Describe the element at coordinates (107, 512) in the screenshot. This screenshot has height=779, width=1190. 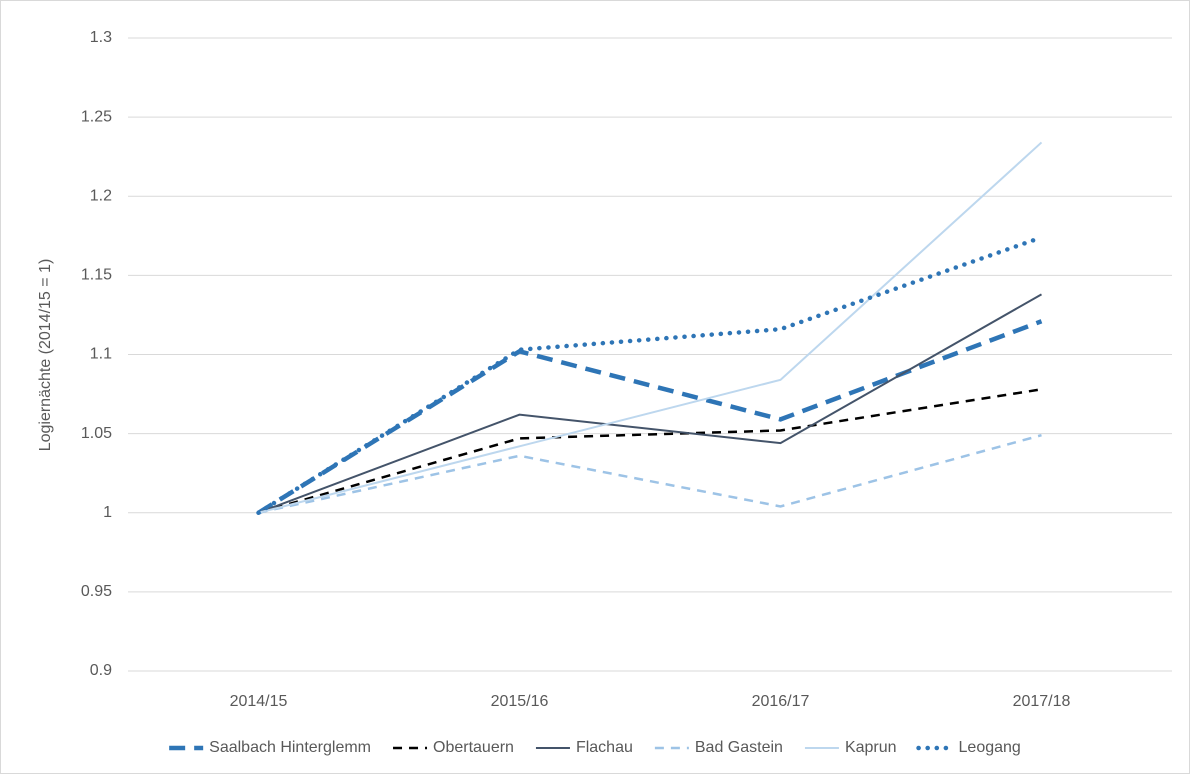
I see `y-tick-label: 1` at that location.